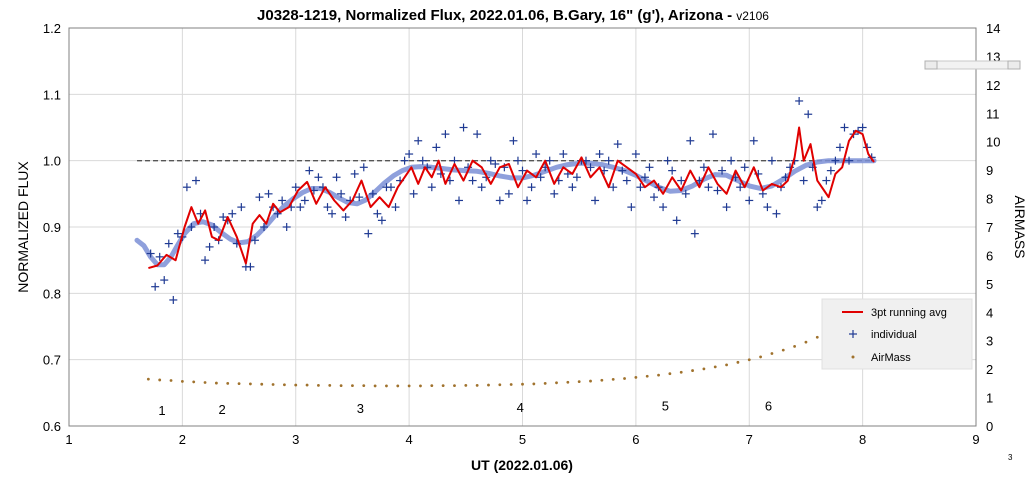 The height and width of the screenshot is (477, 1027). What do you see at coordinates (665, 405) in the screenshot?
I see `annotation-label: 5` at bounding box center [665, 405].